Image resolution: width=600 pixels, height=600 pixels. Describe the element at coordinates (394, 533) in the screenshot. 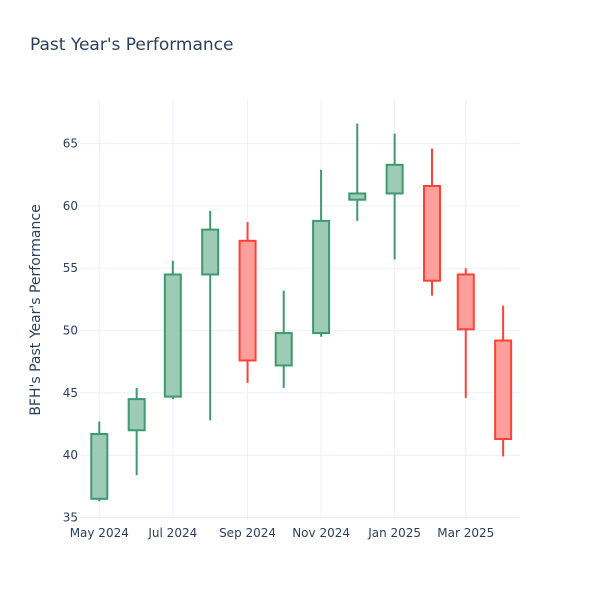

I see `x-tick-label: Jan 2025` at that location.